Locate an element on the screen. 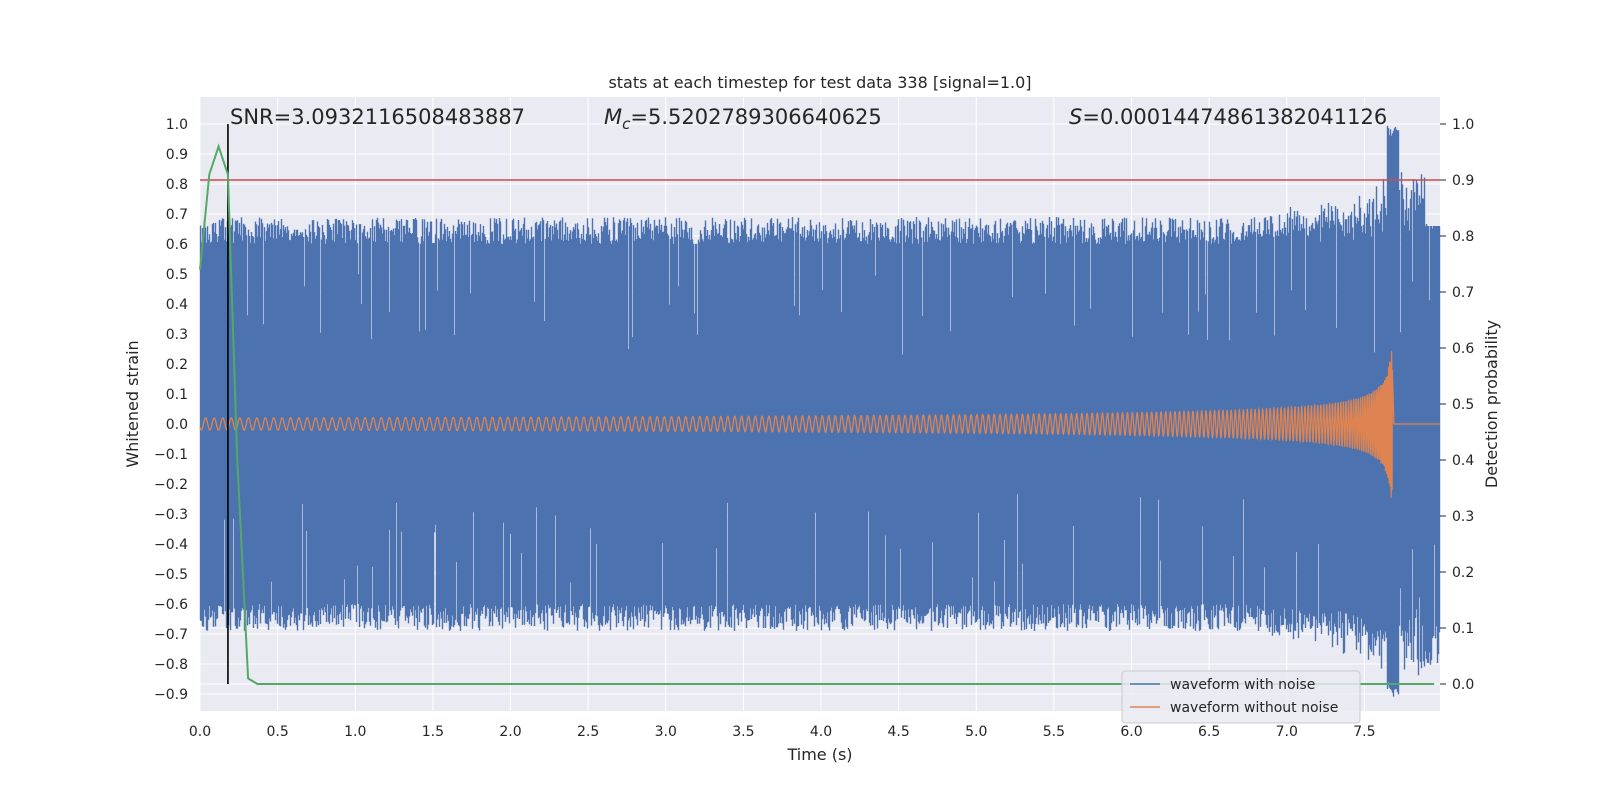  mc-symbol: M is located at coordinates (613, 117).